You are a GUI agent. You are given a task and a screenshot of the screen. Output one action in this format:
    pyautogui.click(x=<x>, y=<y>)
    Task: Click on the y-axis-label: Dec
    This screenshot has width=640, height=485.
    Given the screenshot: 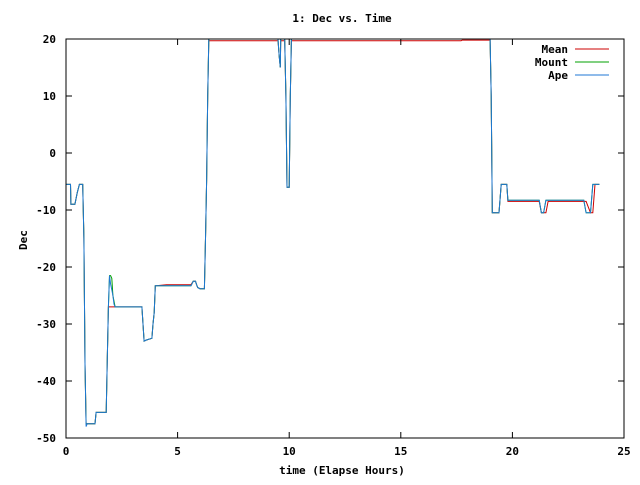 What is the action you would take?
    pyautogui.click(x=23, y=240)
    